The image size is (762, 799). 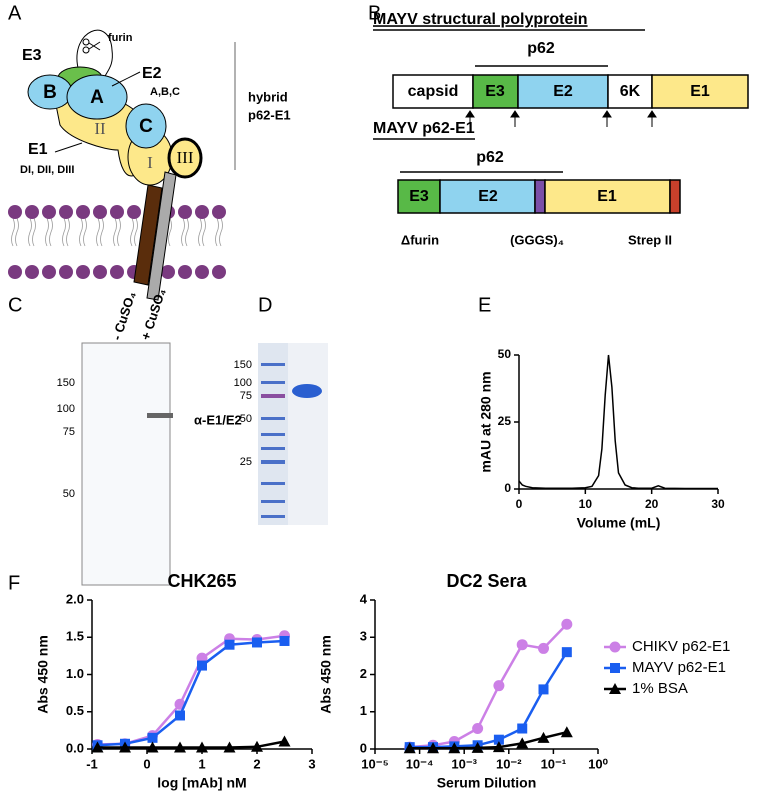 What do you see at coordinates (486, 581) in the screenshot?
I see `chart-title: DC2 Sera` at bounding box center [486, 581].